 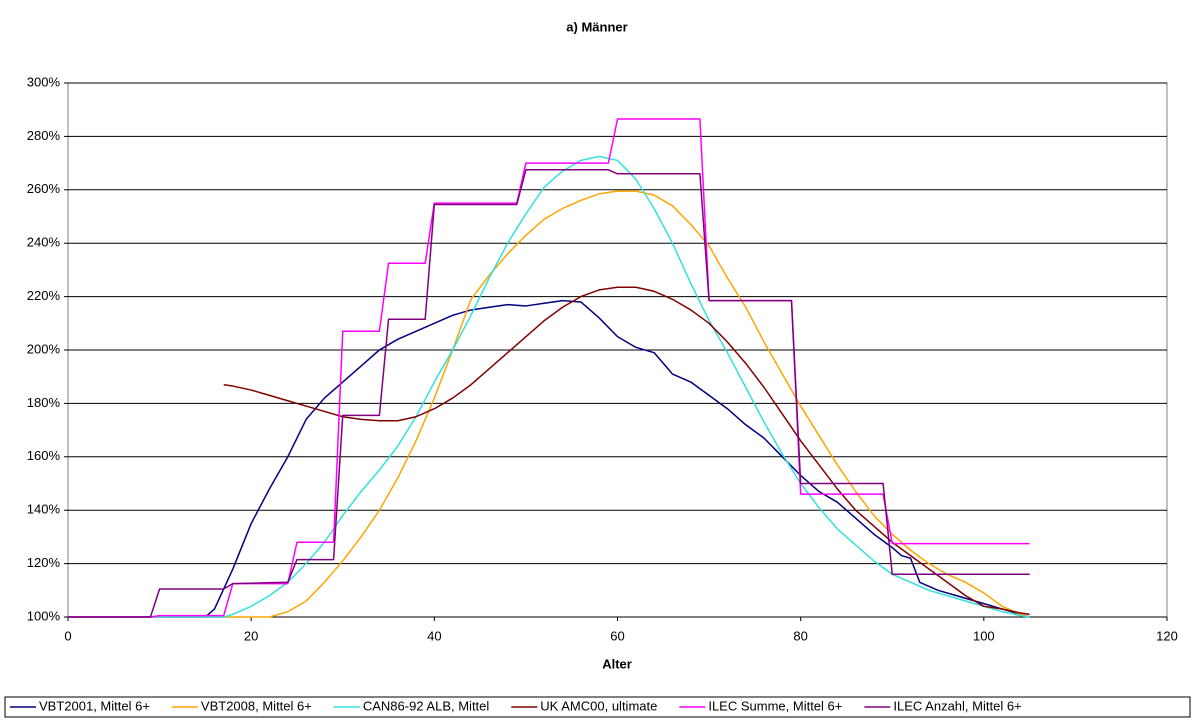 What do you see at coordinates (434, 635) in the screenshot?
I see `x-tick-label: 40` at bounding box center [434, 635].